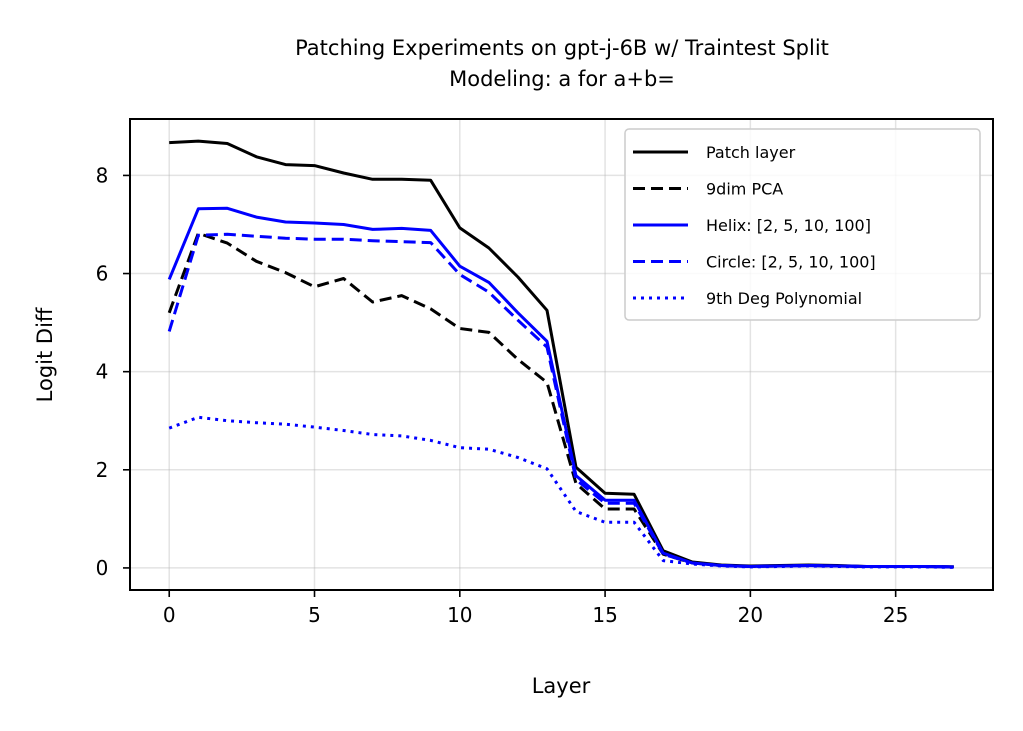 This screenshot has width=1023, height=731. What do you see at coordinates (561, 686) in the screenshot?
I see `x-axis-label: Layer` at bounding box center [561, 686].